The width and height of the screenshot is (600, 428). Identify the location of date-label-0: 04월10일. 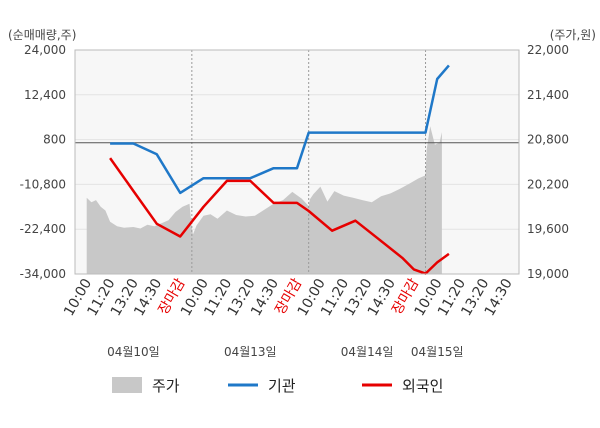
(133, 352).